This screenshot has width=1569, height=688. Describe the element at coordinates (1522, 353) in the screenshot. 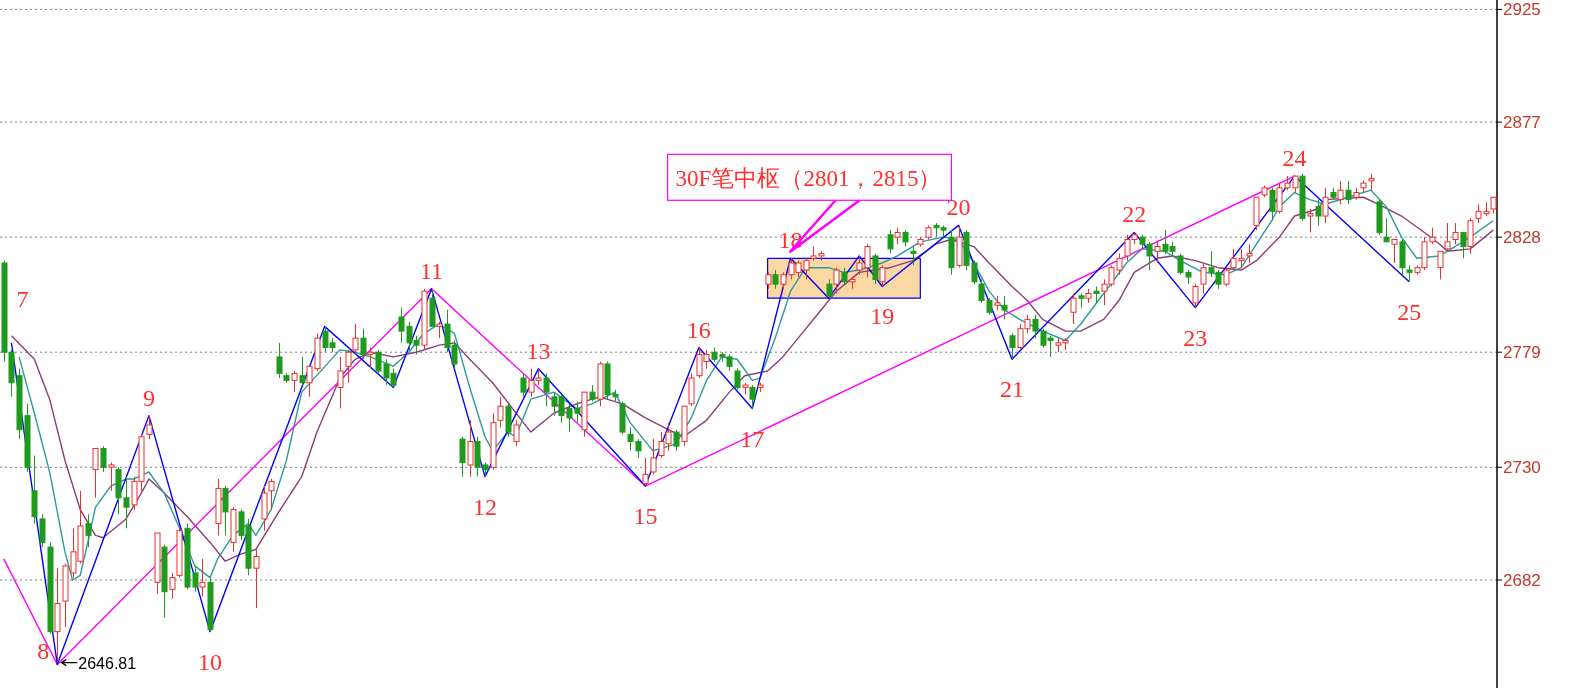

I see `y-tick-label: 2779` at that location.